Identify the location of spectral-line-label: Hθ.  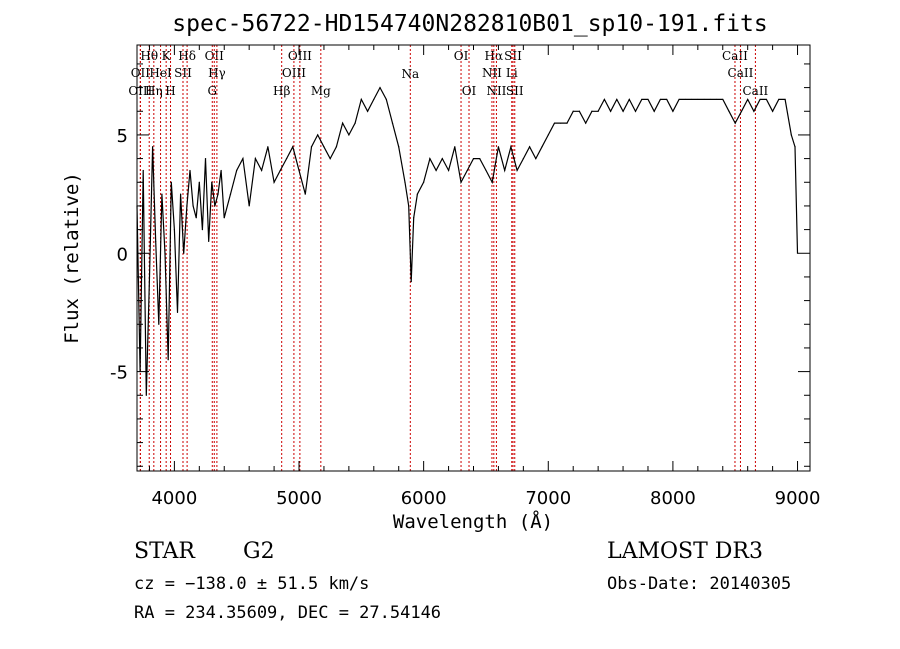
(149, 56).